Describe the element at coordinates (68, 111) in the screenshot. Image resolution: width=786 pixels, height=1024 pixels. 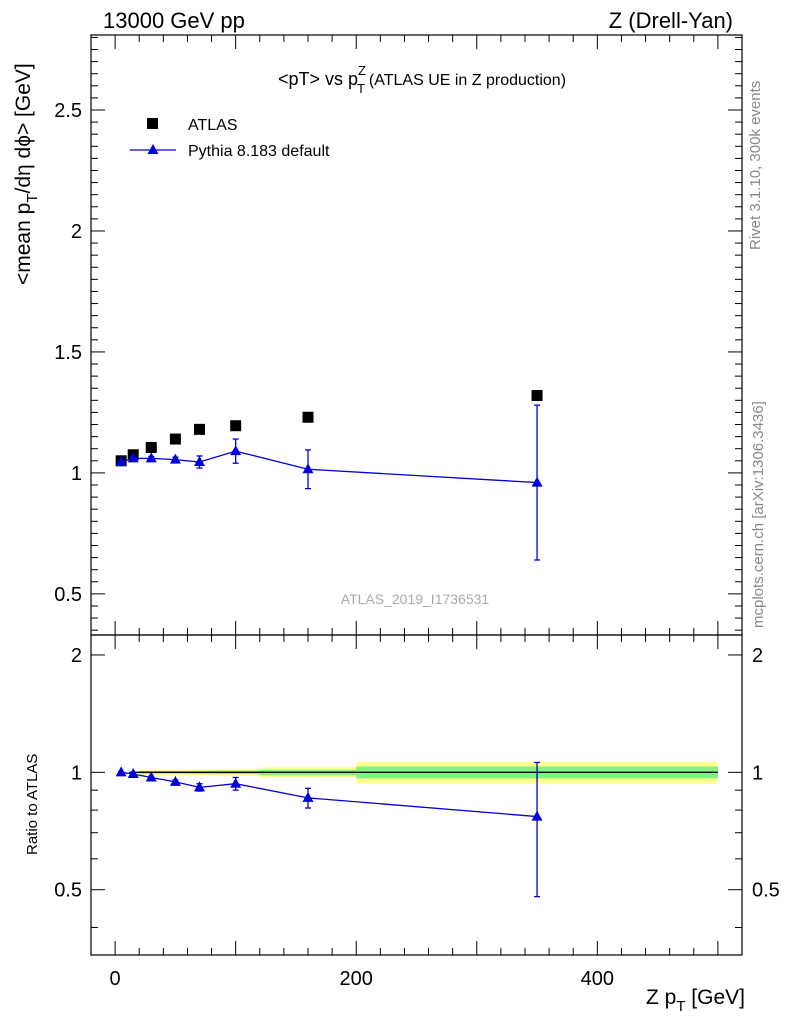
I see `main-y-tick-label-2.5: 2.5` at that location.